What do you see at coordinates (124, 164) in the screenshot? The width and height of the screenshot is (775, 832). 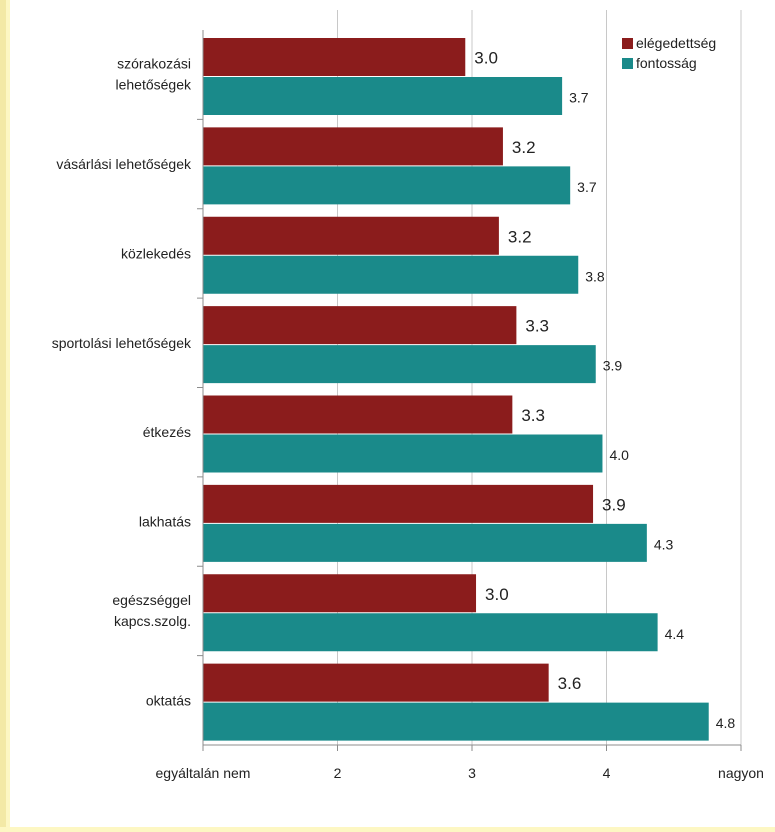 I see `category-label-1: vásárlási lehetőségek` at bounding box center [124, 164].